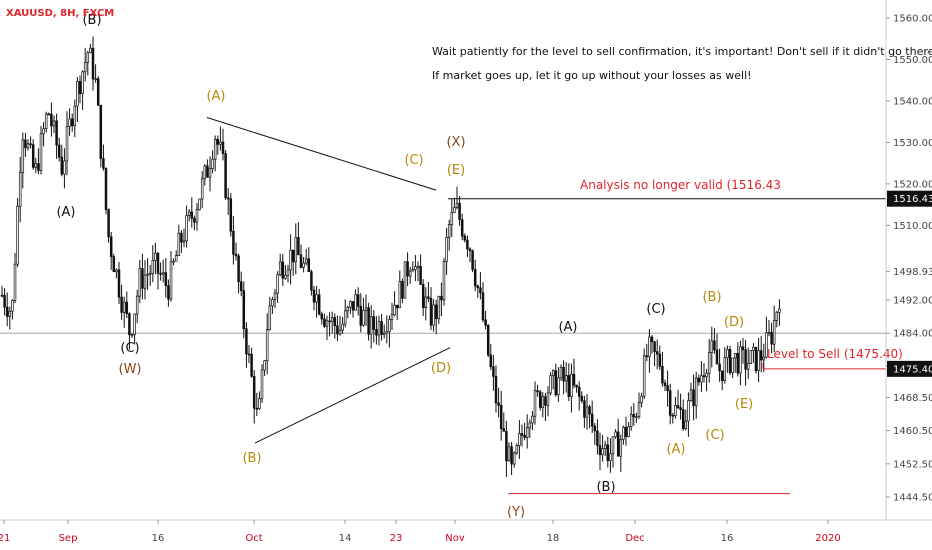 The height and width of the screenshot is (550, 932). I want to click on price-tick-label: 1530.00, so click(912, 143).